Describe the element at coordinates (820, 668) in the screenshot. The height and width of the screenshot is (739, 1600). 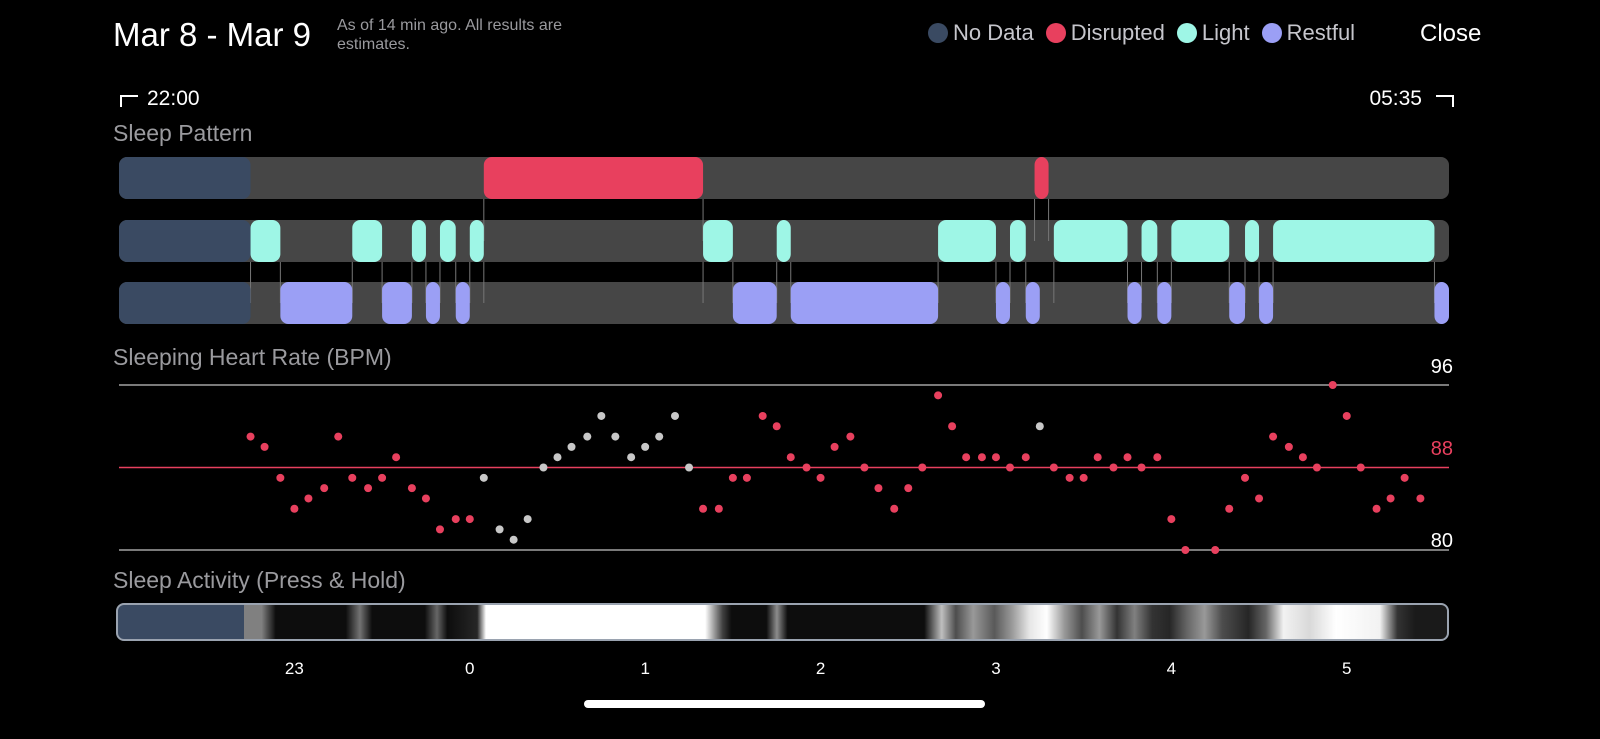
I see `axis-tick-label: 2` at that location.